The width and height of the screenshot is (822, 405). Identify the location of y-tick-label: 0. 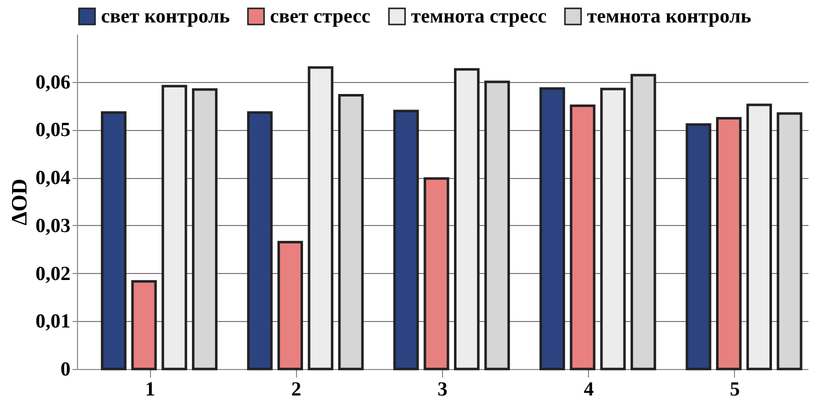
(65, 369).